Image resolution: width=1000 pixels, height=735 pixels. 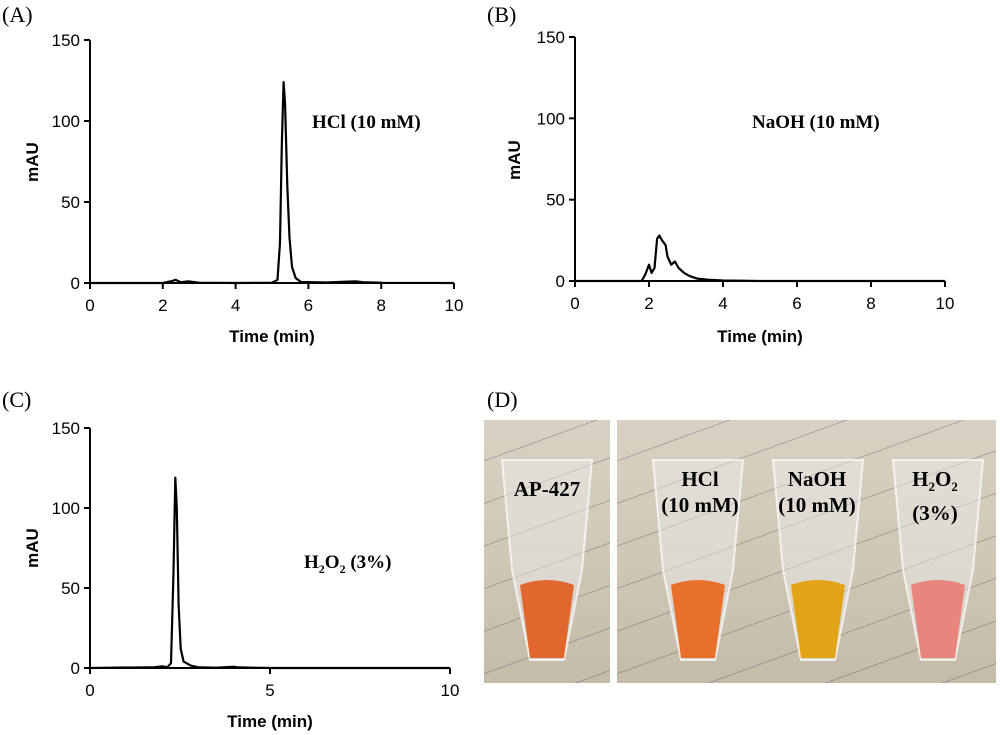 I want to click on tube-label-h2o2: H2O2 (3%), so click(x=935, y=496).